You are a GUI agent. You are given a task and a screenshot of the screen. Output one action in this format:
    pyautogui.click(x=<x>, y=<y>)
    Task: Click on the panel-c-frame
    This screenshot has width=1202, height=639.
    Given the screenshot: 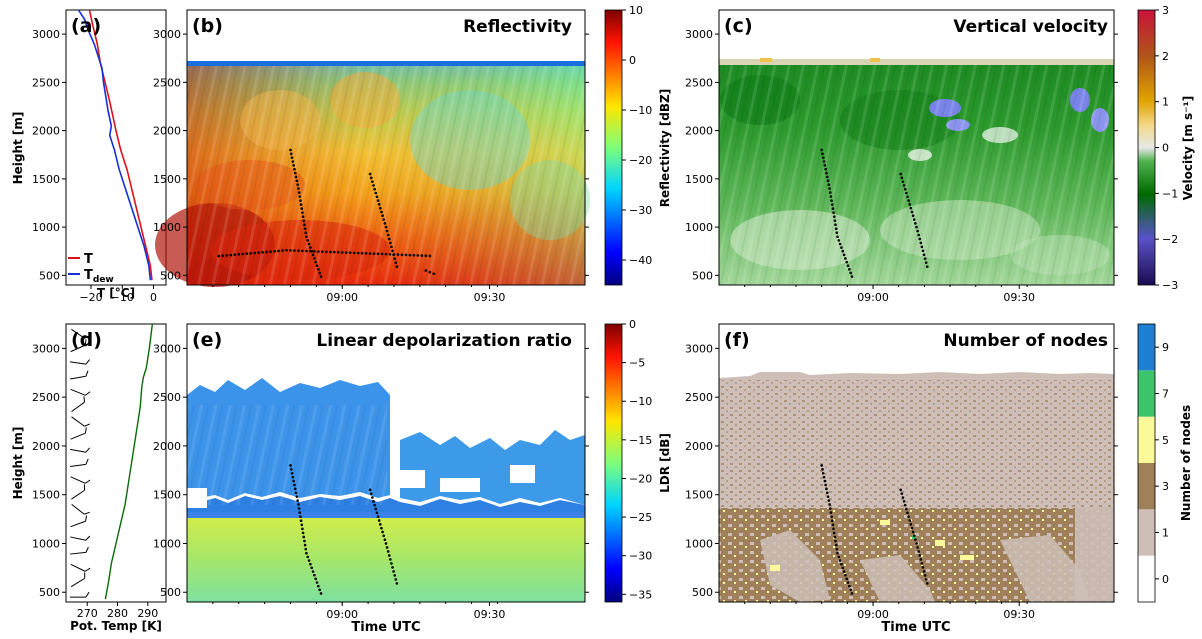 What is the action you would take?
    pyautogui.click(x=916, y=147)
    